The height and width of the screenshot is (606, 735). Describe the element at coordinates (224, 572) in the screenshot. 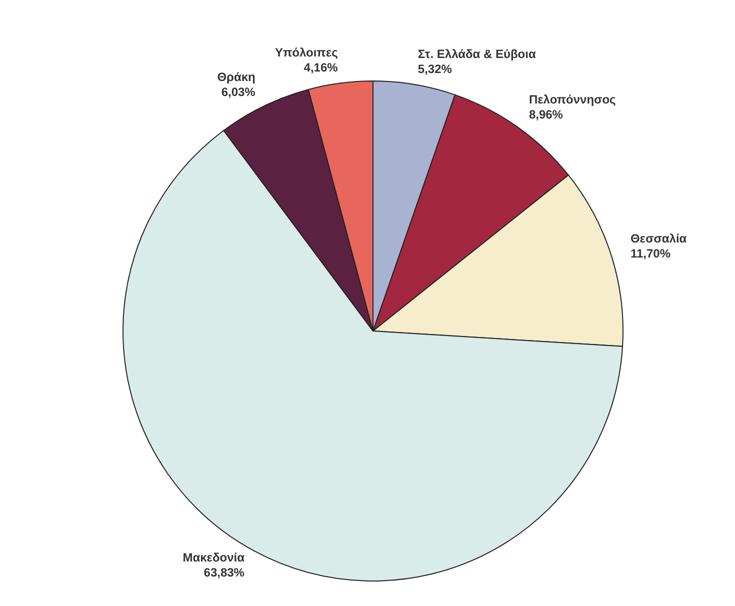

I see `data-label: 63,83%` at that location.